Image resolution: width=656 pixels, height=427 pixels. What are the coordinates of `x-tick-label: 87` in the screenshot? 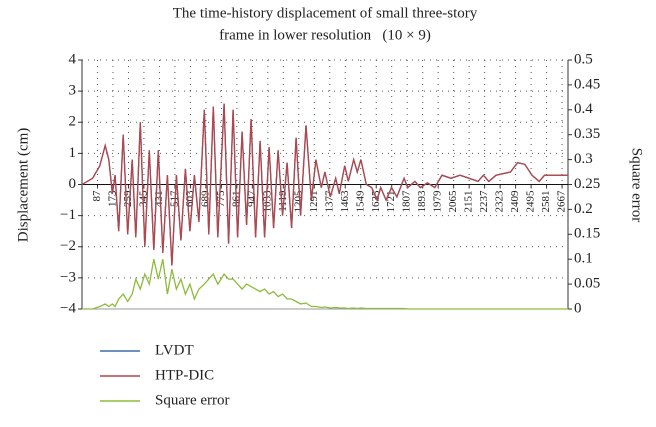 It's located at (97, 196).